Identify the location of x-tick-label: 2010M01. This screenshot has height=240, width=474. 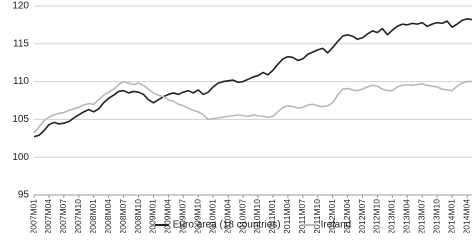
(212, 216).